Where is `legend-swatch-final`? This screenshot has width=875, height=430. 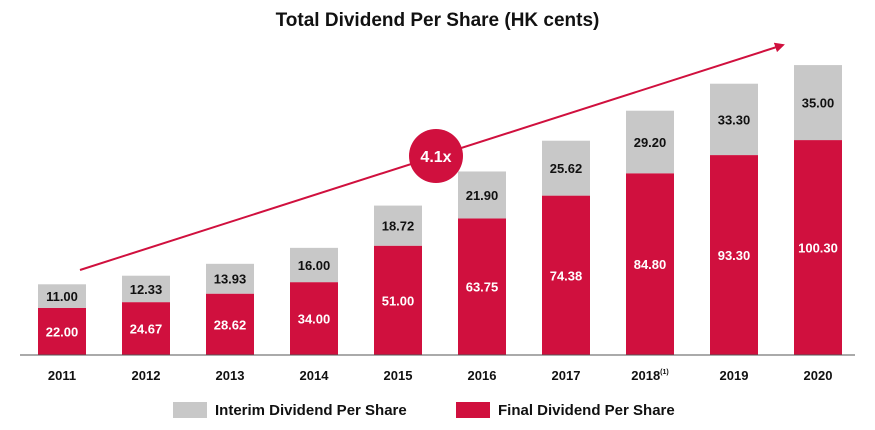 legend-swatch-final is located at coordinates (473, 410).